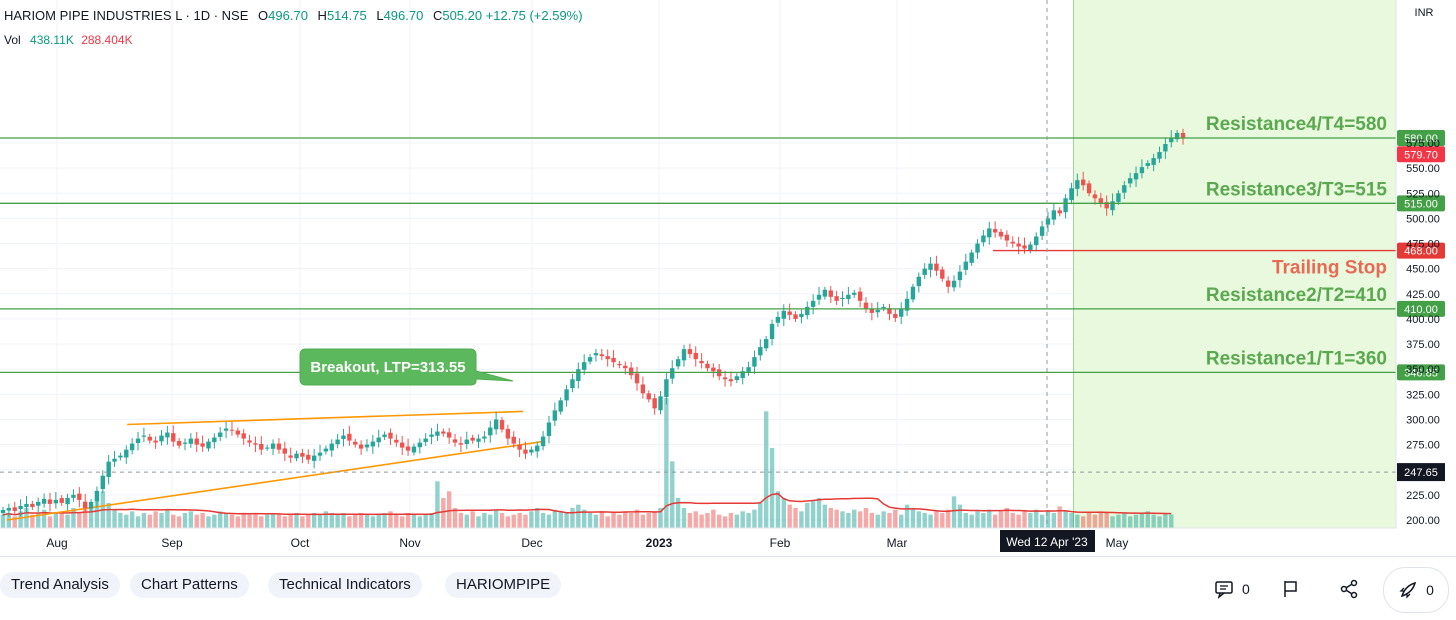  Describe the element at coordinates (403, 15) in the screenshot. I see `low-value: 496.70` at that location.